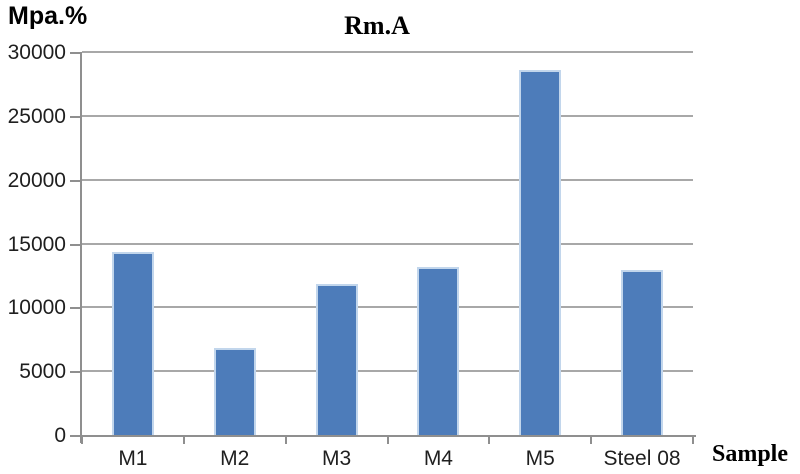 This screenshot has width=800, height=474. Describe the element at coordinates (749, 454) in the screenshot. I see `x-axis-title: Sample` at that location.